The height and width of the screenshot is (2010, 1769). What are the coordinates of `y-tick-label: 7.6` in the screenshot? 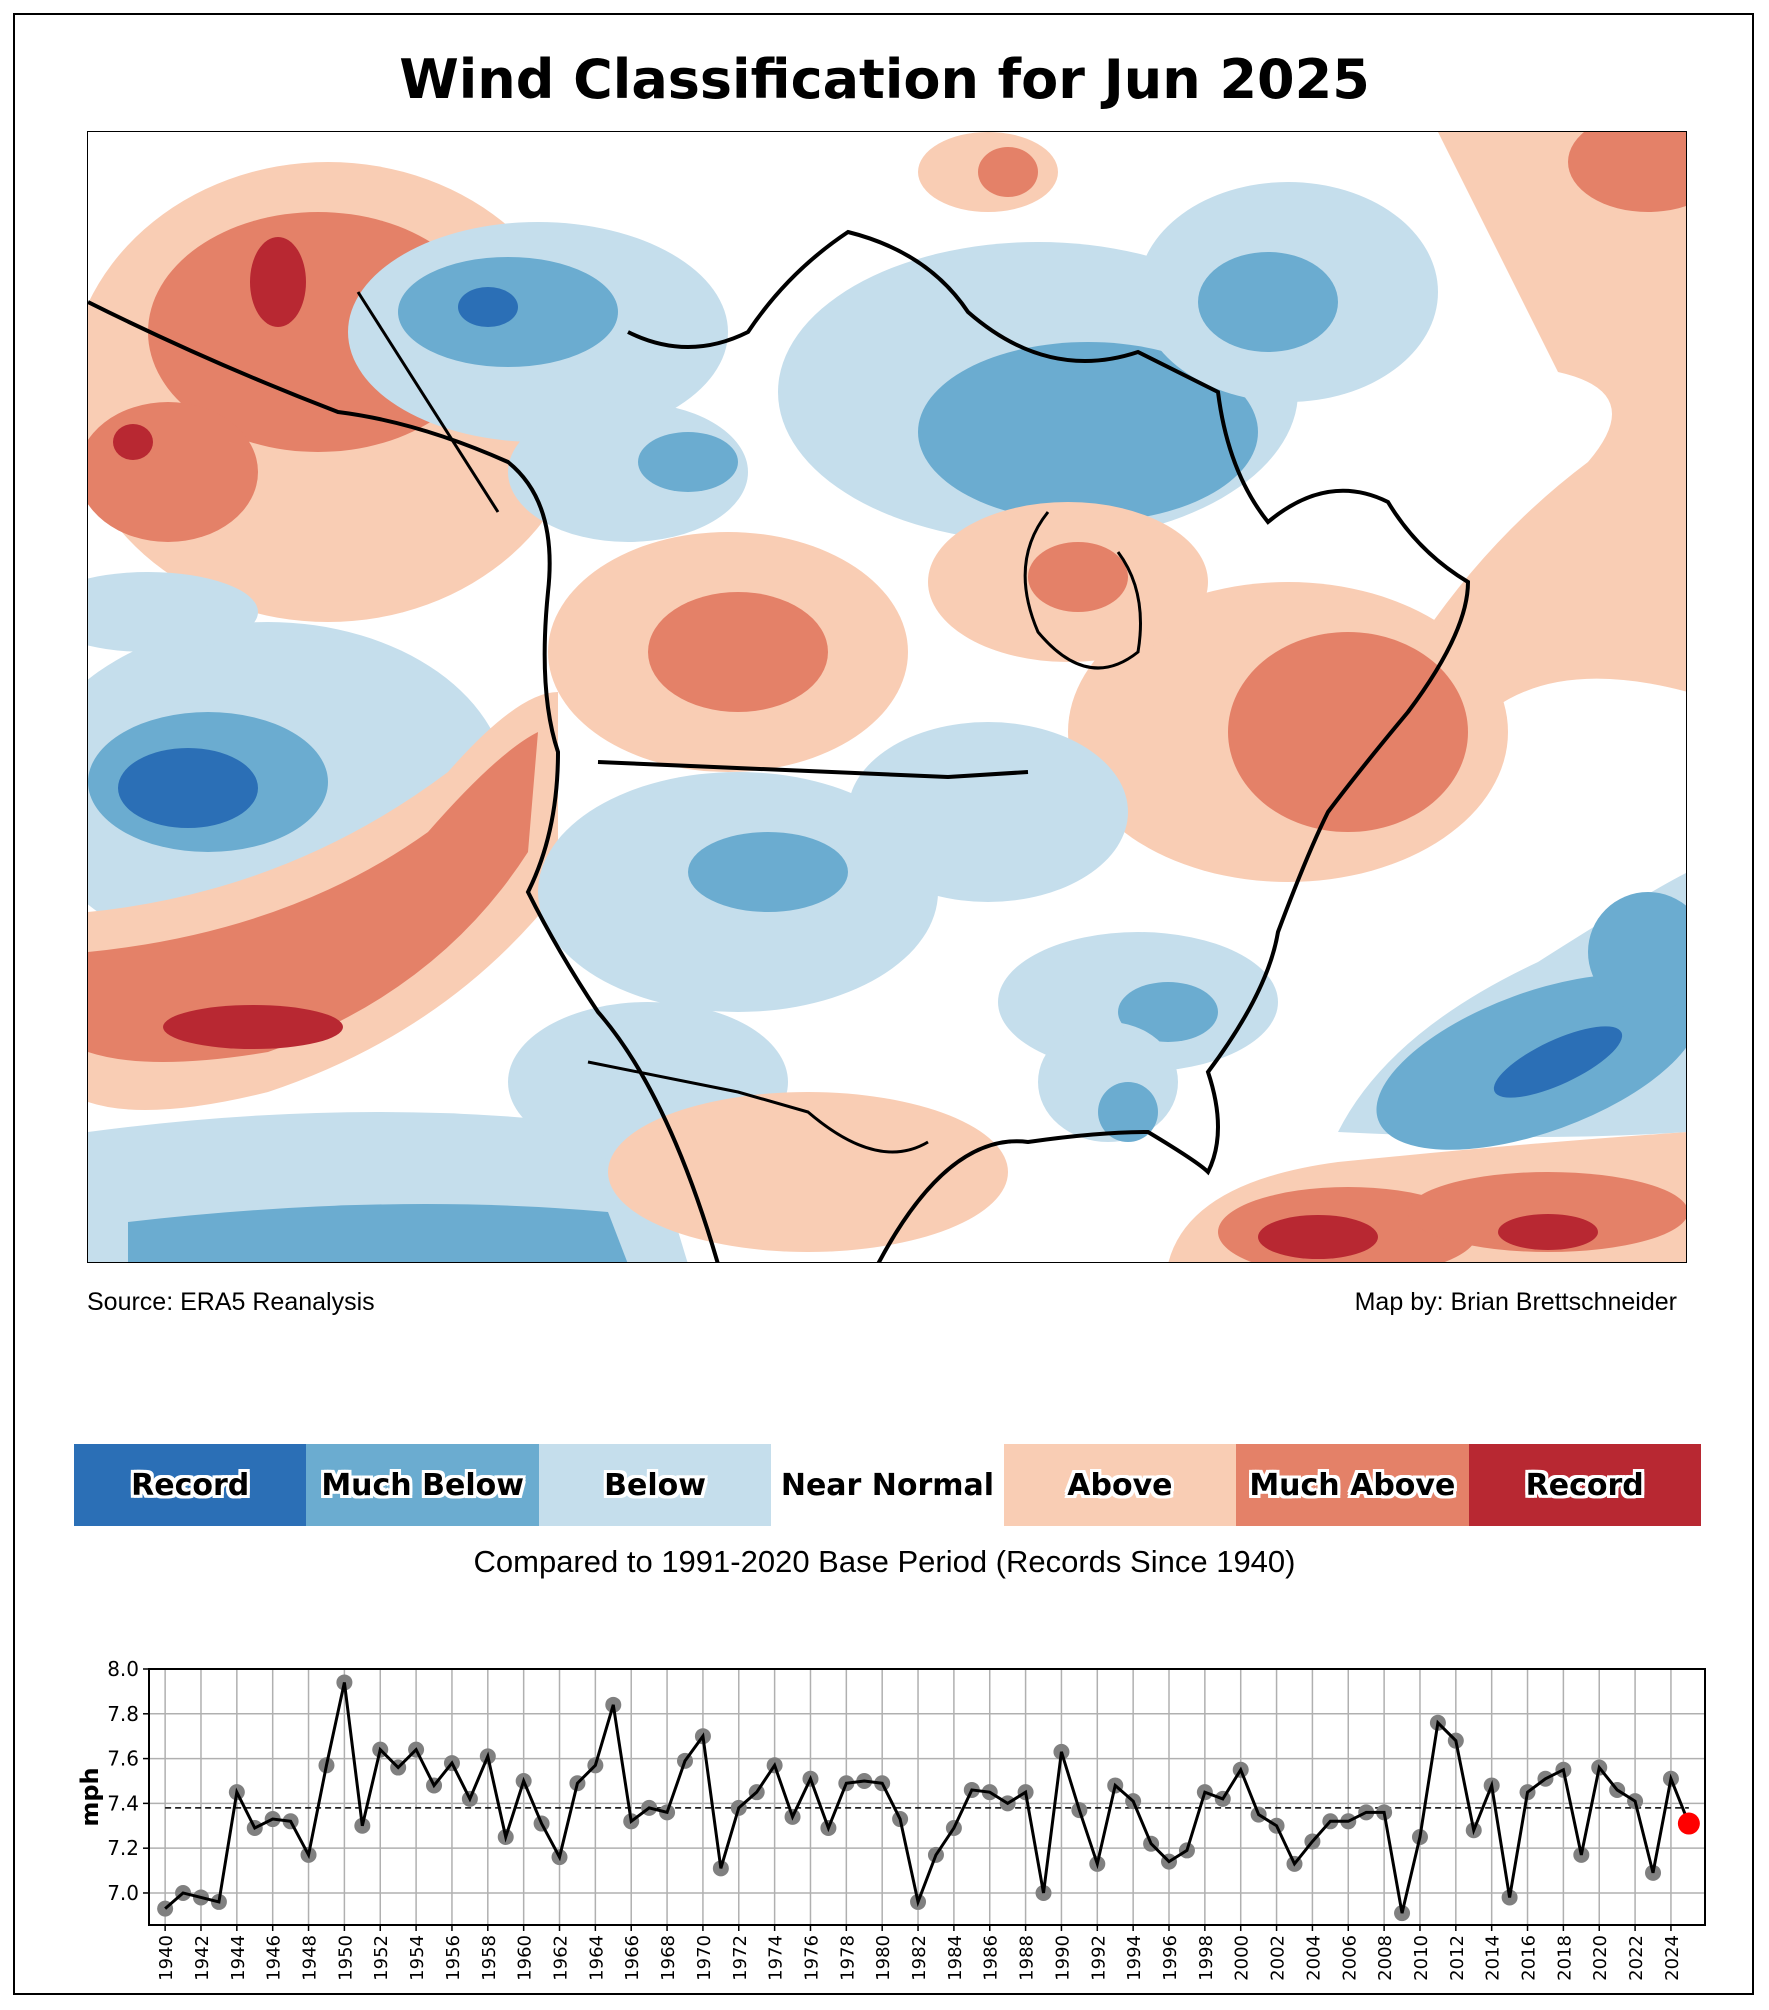 It's located at (123, 1759).